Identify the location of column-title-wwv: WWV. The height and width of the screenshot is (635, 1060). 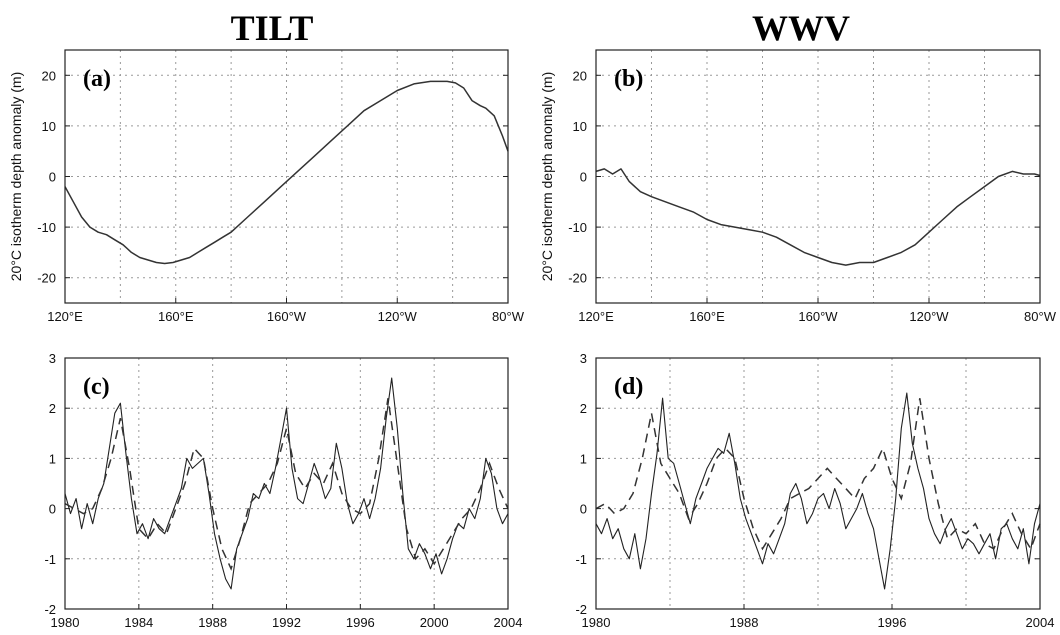
(801, 28).